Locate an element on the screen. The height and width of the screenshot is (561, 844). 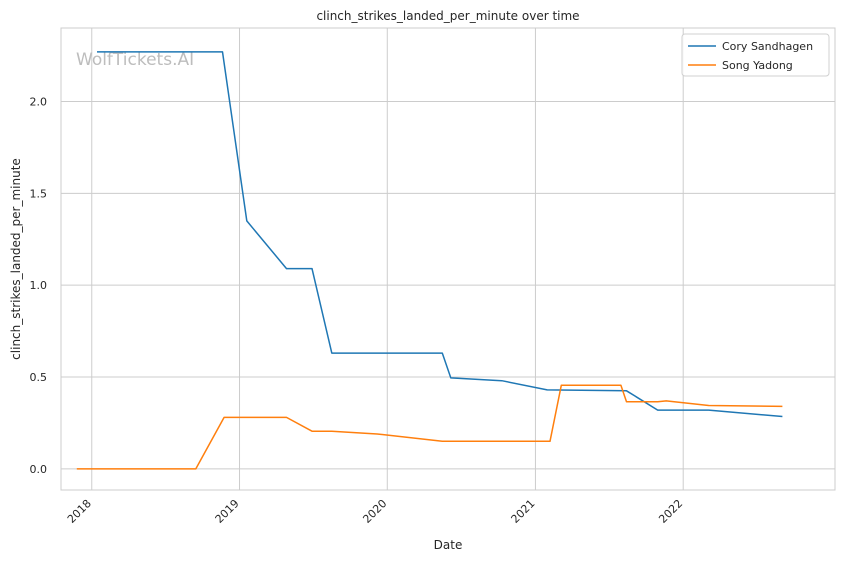
legend: Cory Sandhagen Song Yadong is located at coordinates (755, 55).